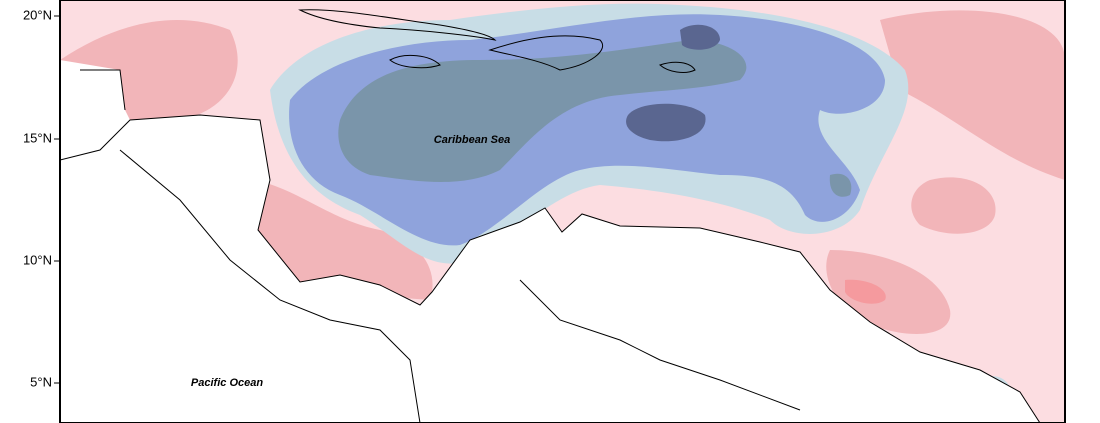  Describe the element at coordinates (41, 381) in the screenshot. I see `lat-tick-label: 5°N` at that location.